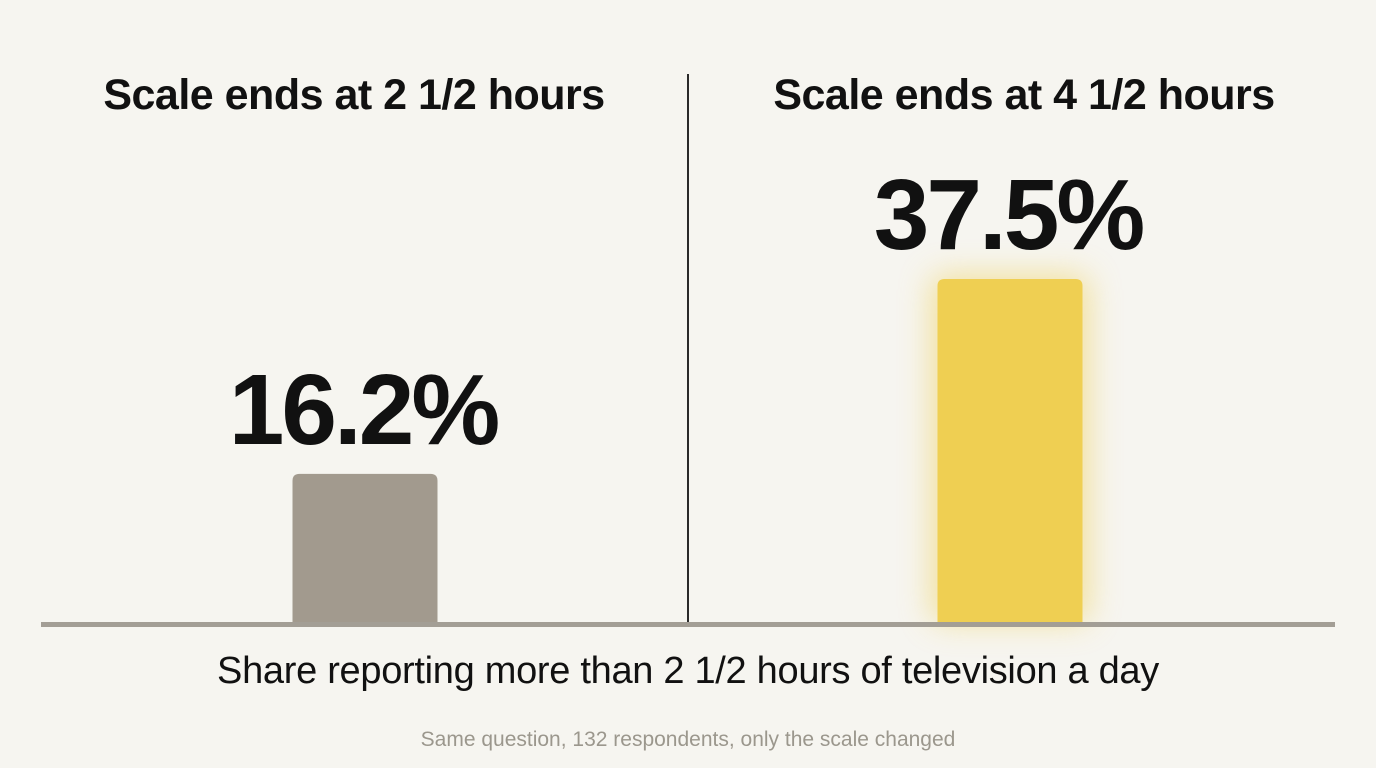 Image resolution: width=1376 pixels, height=768 pixels. Describe the element at coordinates (365, 547) in the screenshot. I see `bar-left` at that location.